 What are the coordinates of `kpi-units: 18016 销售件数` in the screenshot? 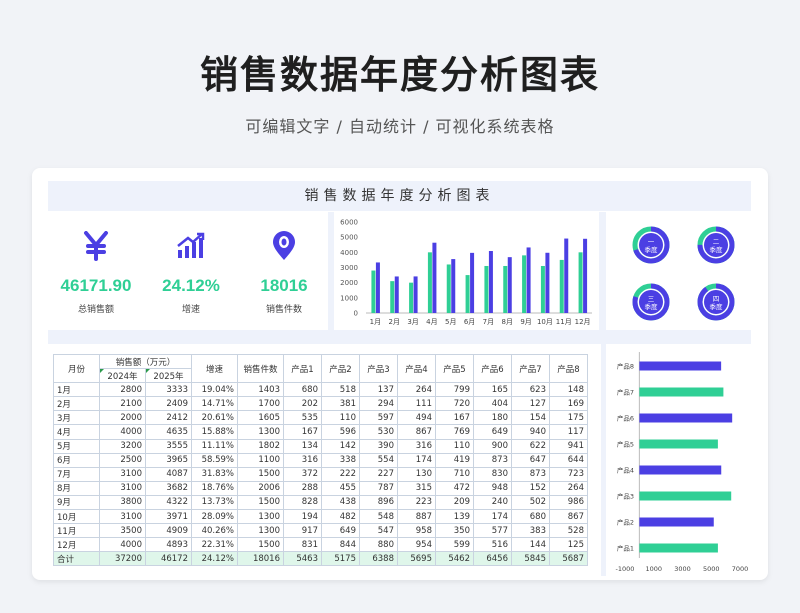 It's located at (284, 271).